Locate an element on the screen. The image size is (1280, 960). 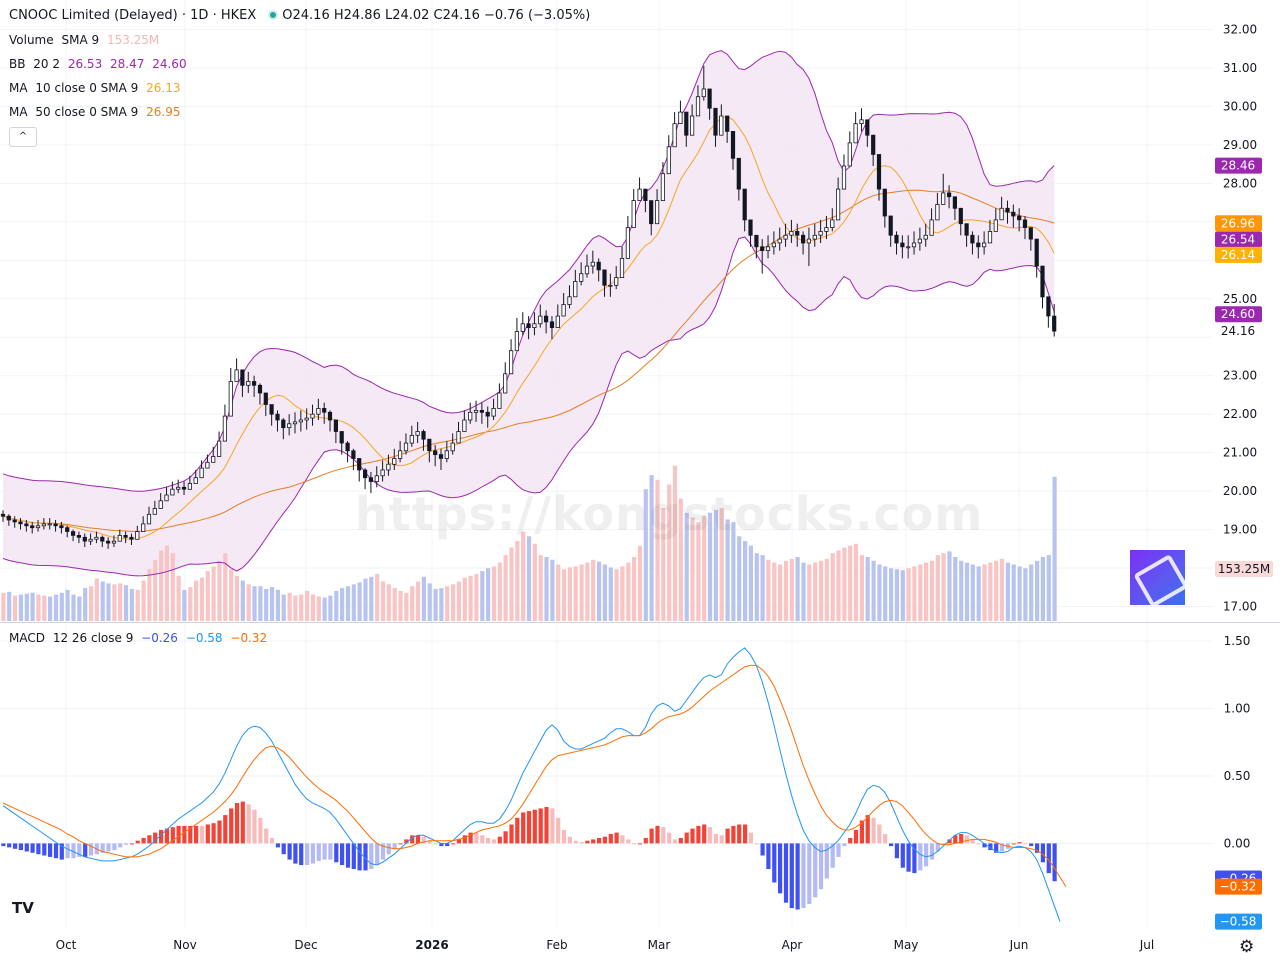
macd-tick-label: 1.50 is located at coordinates (1237, 641).